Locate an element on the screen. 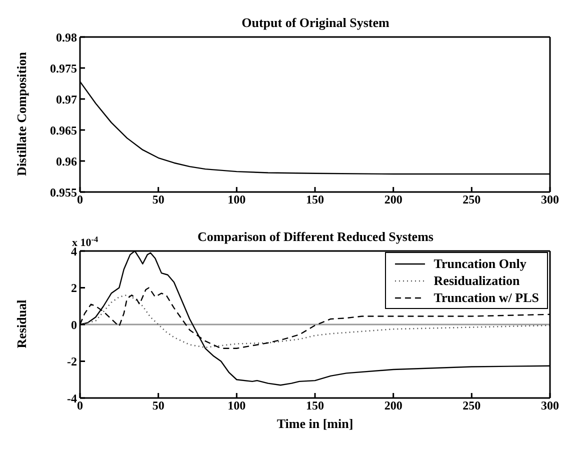 The width and height of the screenshot is (569, 452). chart-title: Output of Original System is located at coordinates (316, 22).